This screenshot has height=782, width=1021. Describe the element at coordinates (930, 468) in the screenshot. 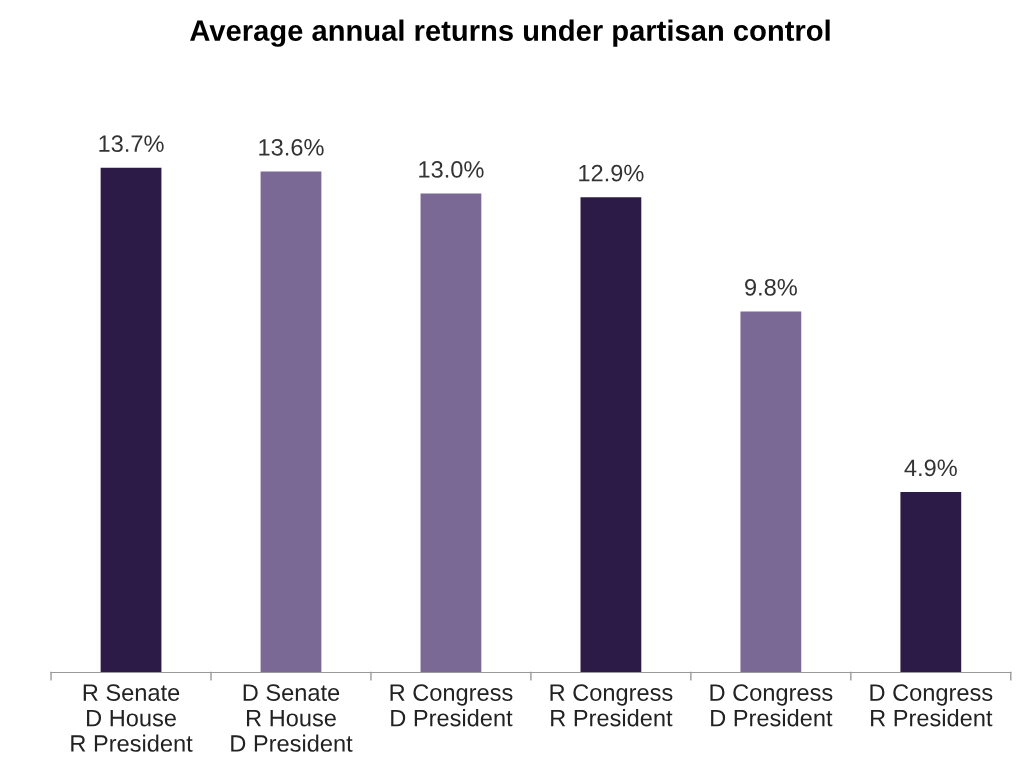

I see `data-label: 4.9%` at that location.